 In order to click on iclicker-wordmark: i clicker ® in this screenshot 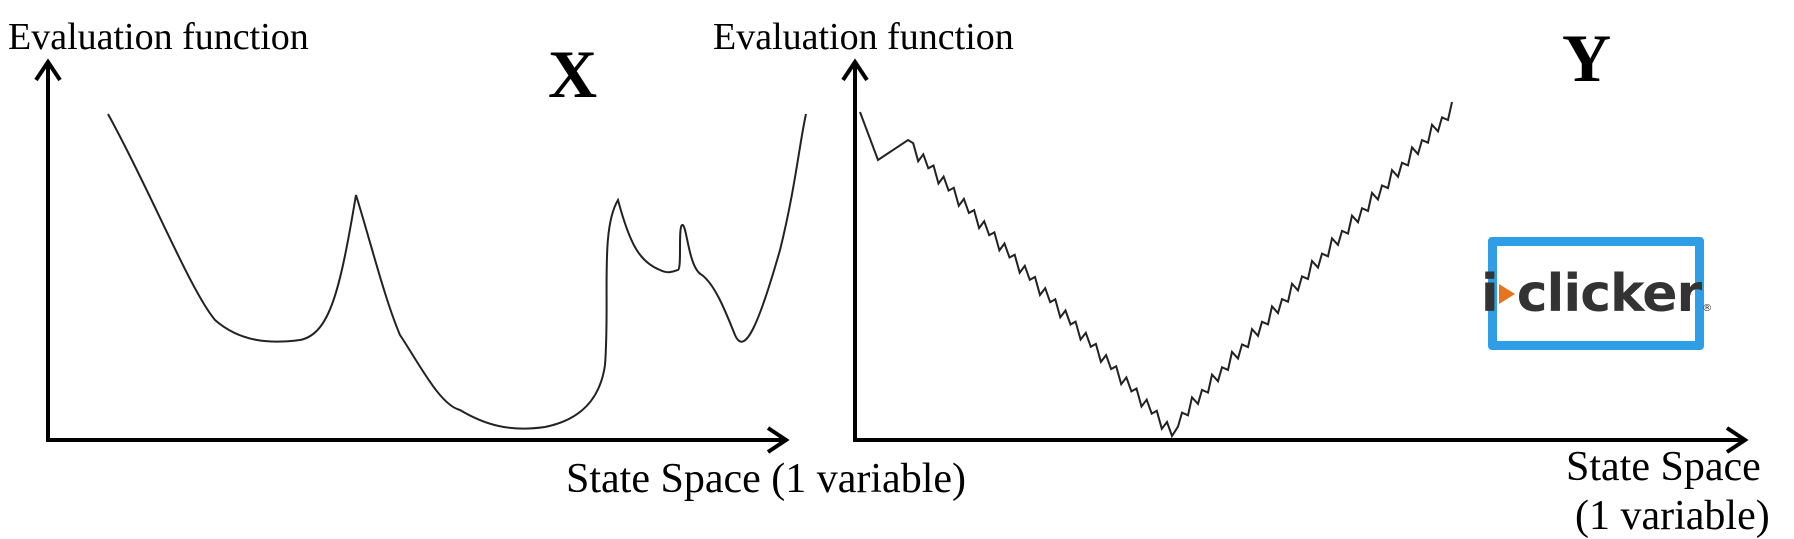, I will do `click(1596, 293)`.